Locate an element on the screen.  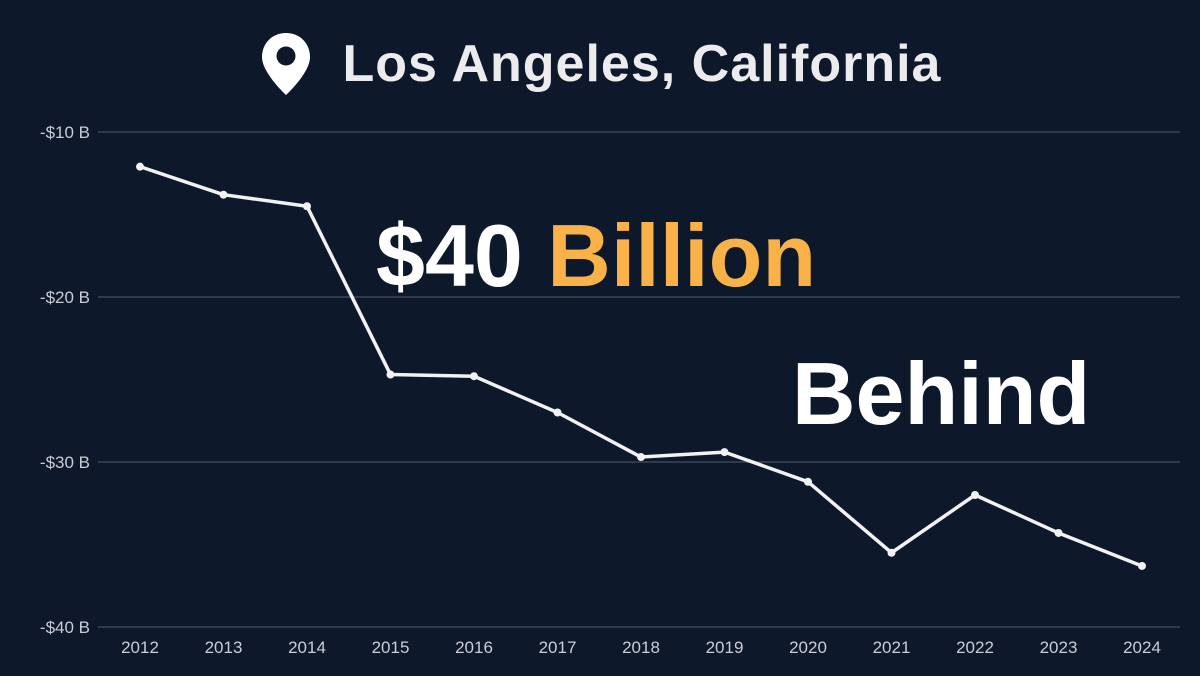
x-tick-label: 2015 is located at coordinates (391, 647).